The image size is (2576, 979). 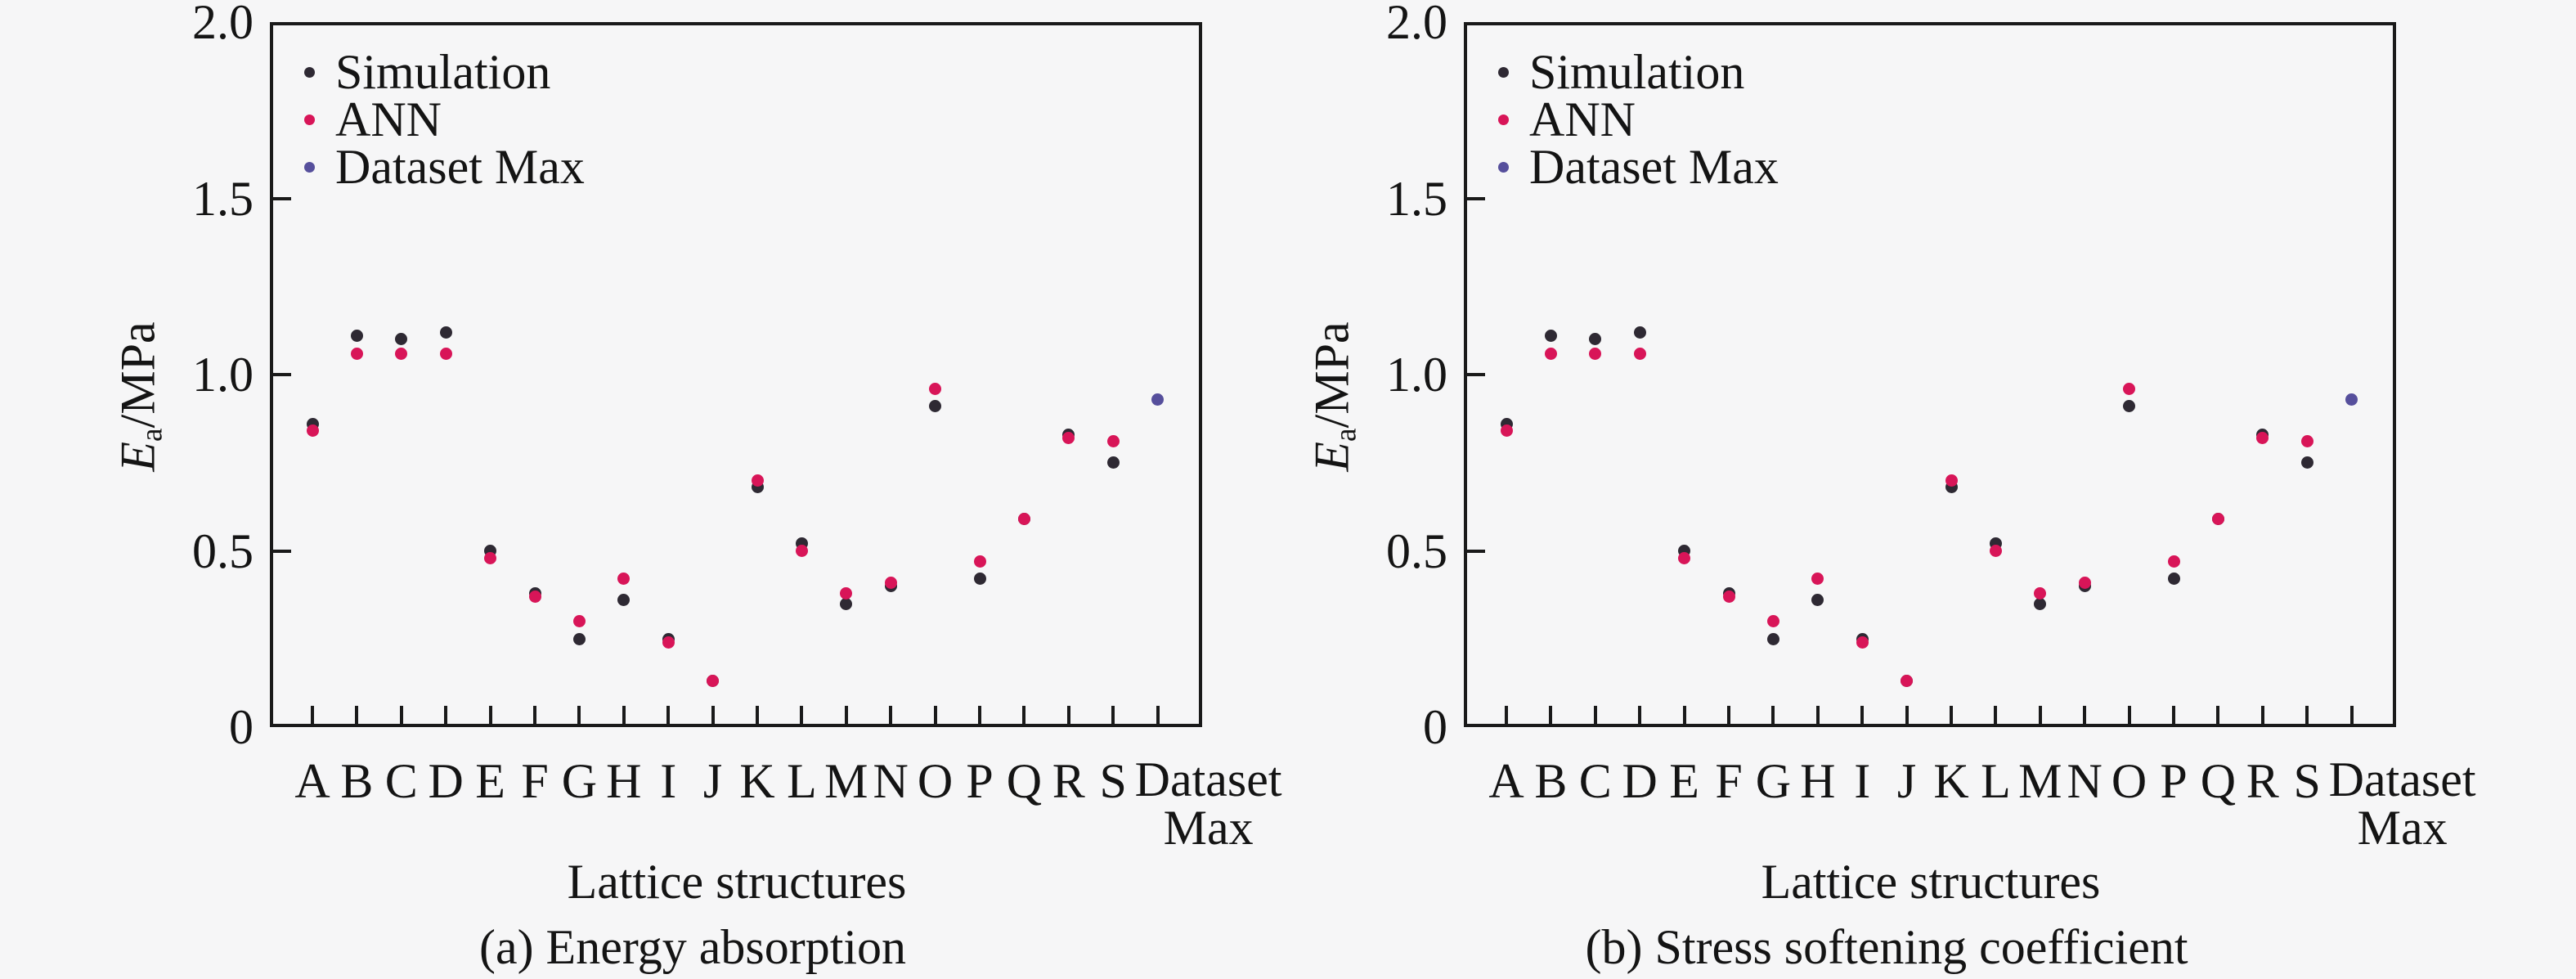 I want to click on y-tick-label: 2.0, so click(x=1416, y=24).